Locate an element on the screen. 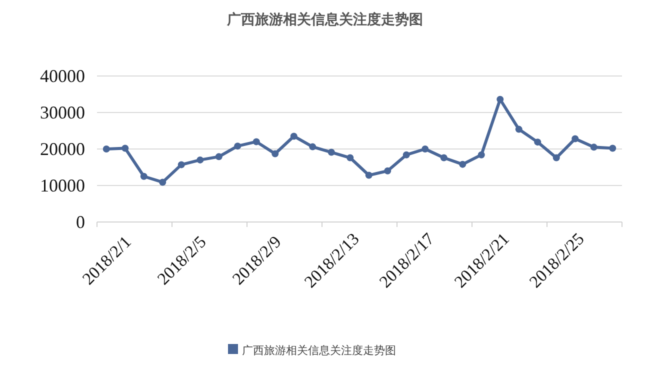 This screenshot has height=377, width=650. y-tick-label: 10000 is located at coordinates (62, 186).